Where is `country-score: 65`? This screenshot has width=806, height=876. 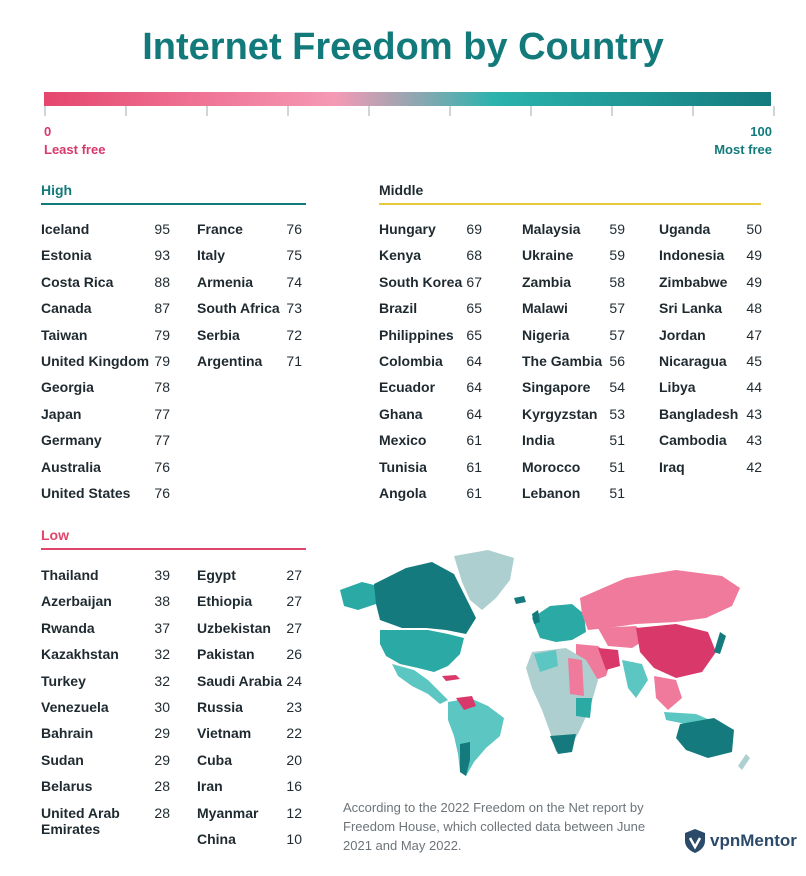
country-score: 65 is located at coordinates (474, 308).